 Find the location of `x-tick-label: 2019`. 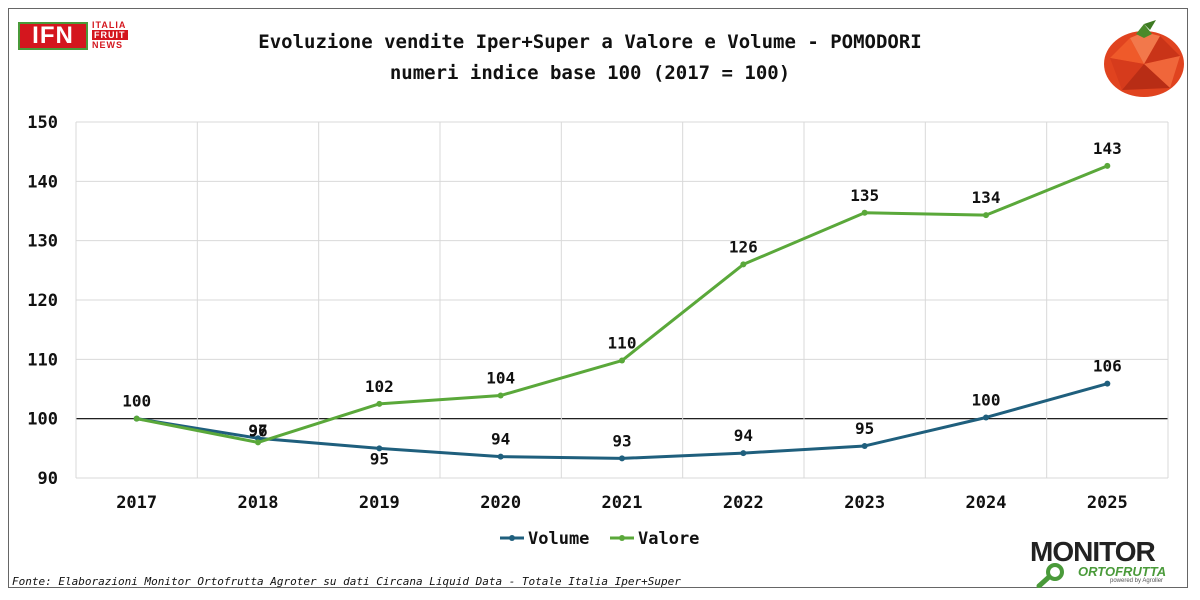

x-tick-label: 2019 is located at coordinates (379, 503).